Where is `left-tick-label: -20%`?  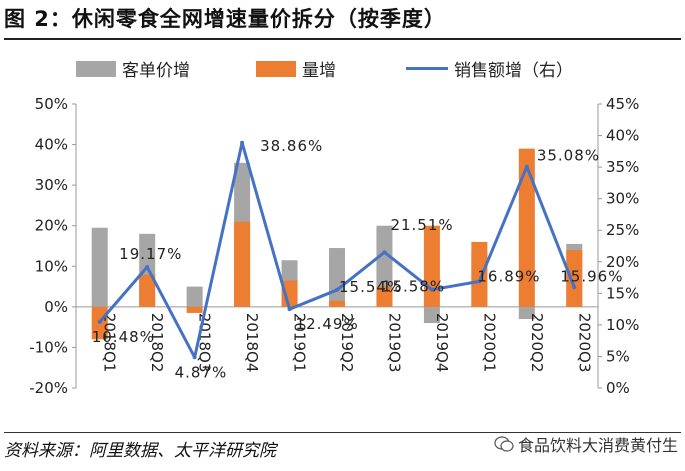 left-tick-label: -20% is located at coordinates (48, 388).